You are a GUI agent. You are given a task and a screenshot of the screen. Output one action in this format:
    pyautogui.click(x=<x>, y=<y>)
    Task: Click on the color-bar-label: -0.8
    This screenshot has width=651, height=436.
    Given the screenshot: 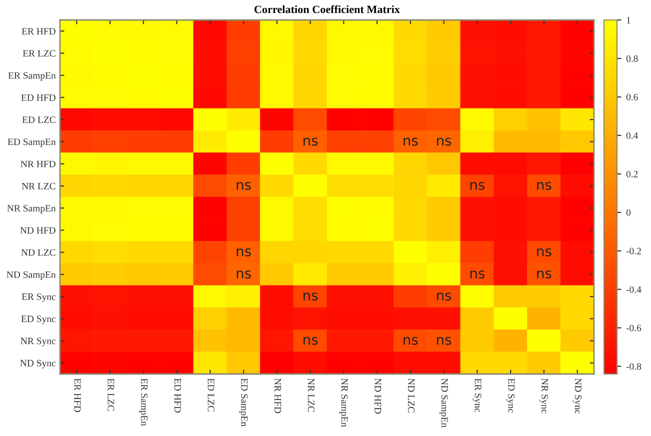 What is the action you would take?
    pyautogui.click(x=634, y=366)
    